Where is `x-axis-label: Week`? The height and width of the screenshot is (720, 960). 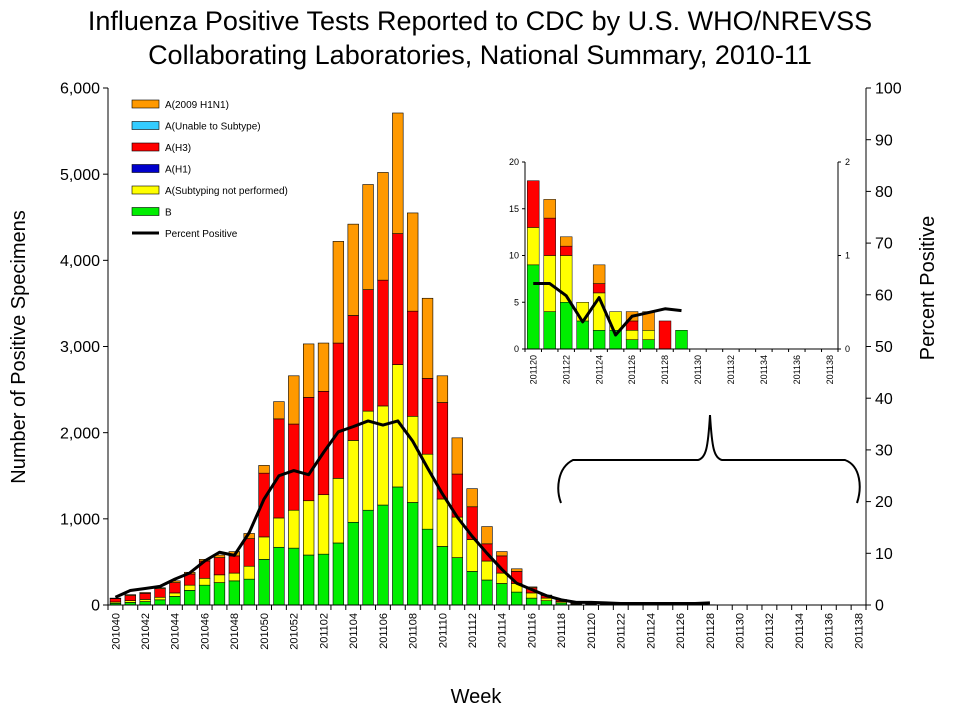
x-axis-label: Week is located at coordinates (477, 697).